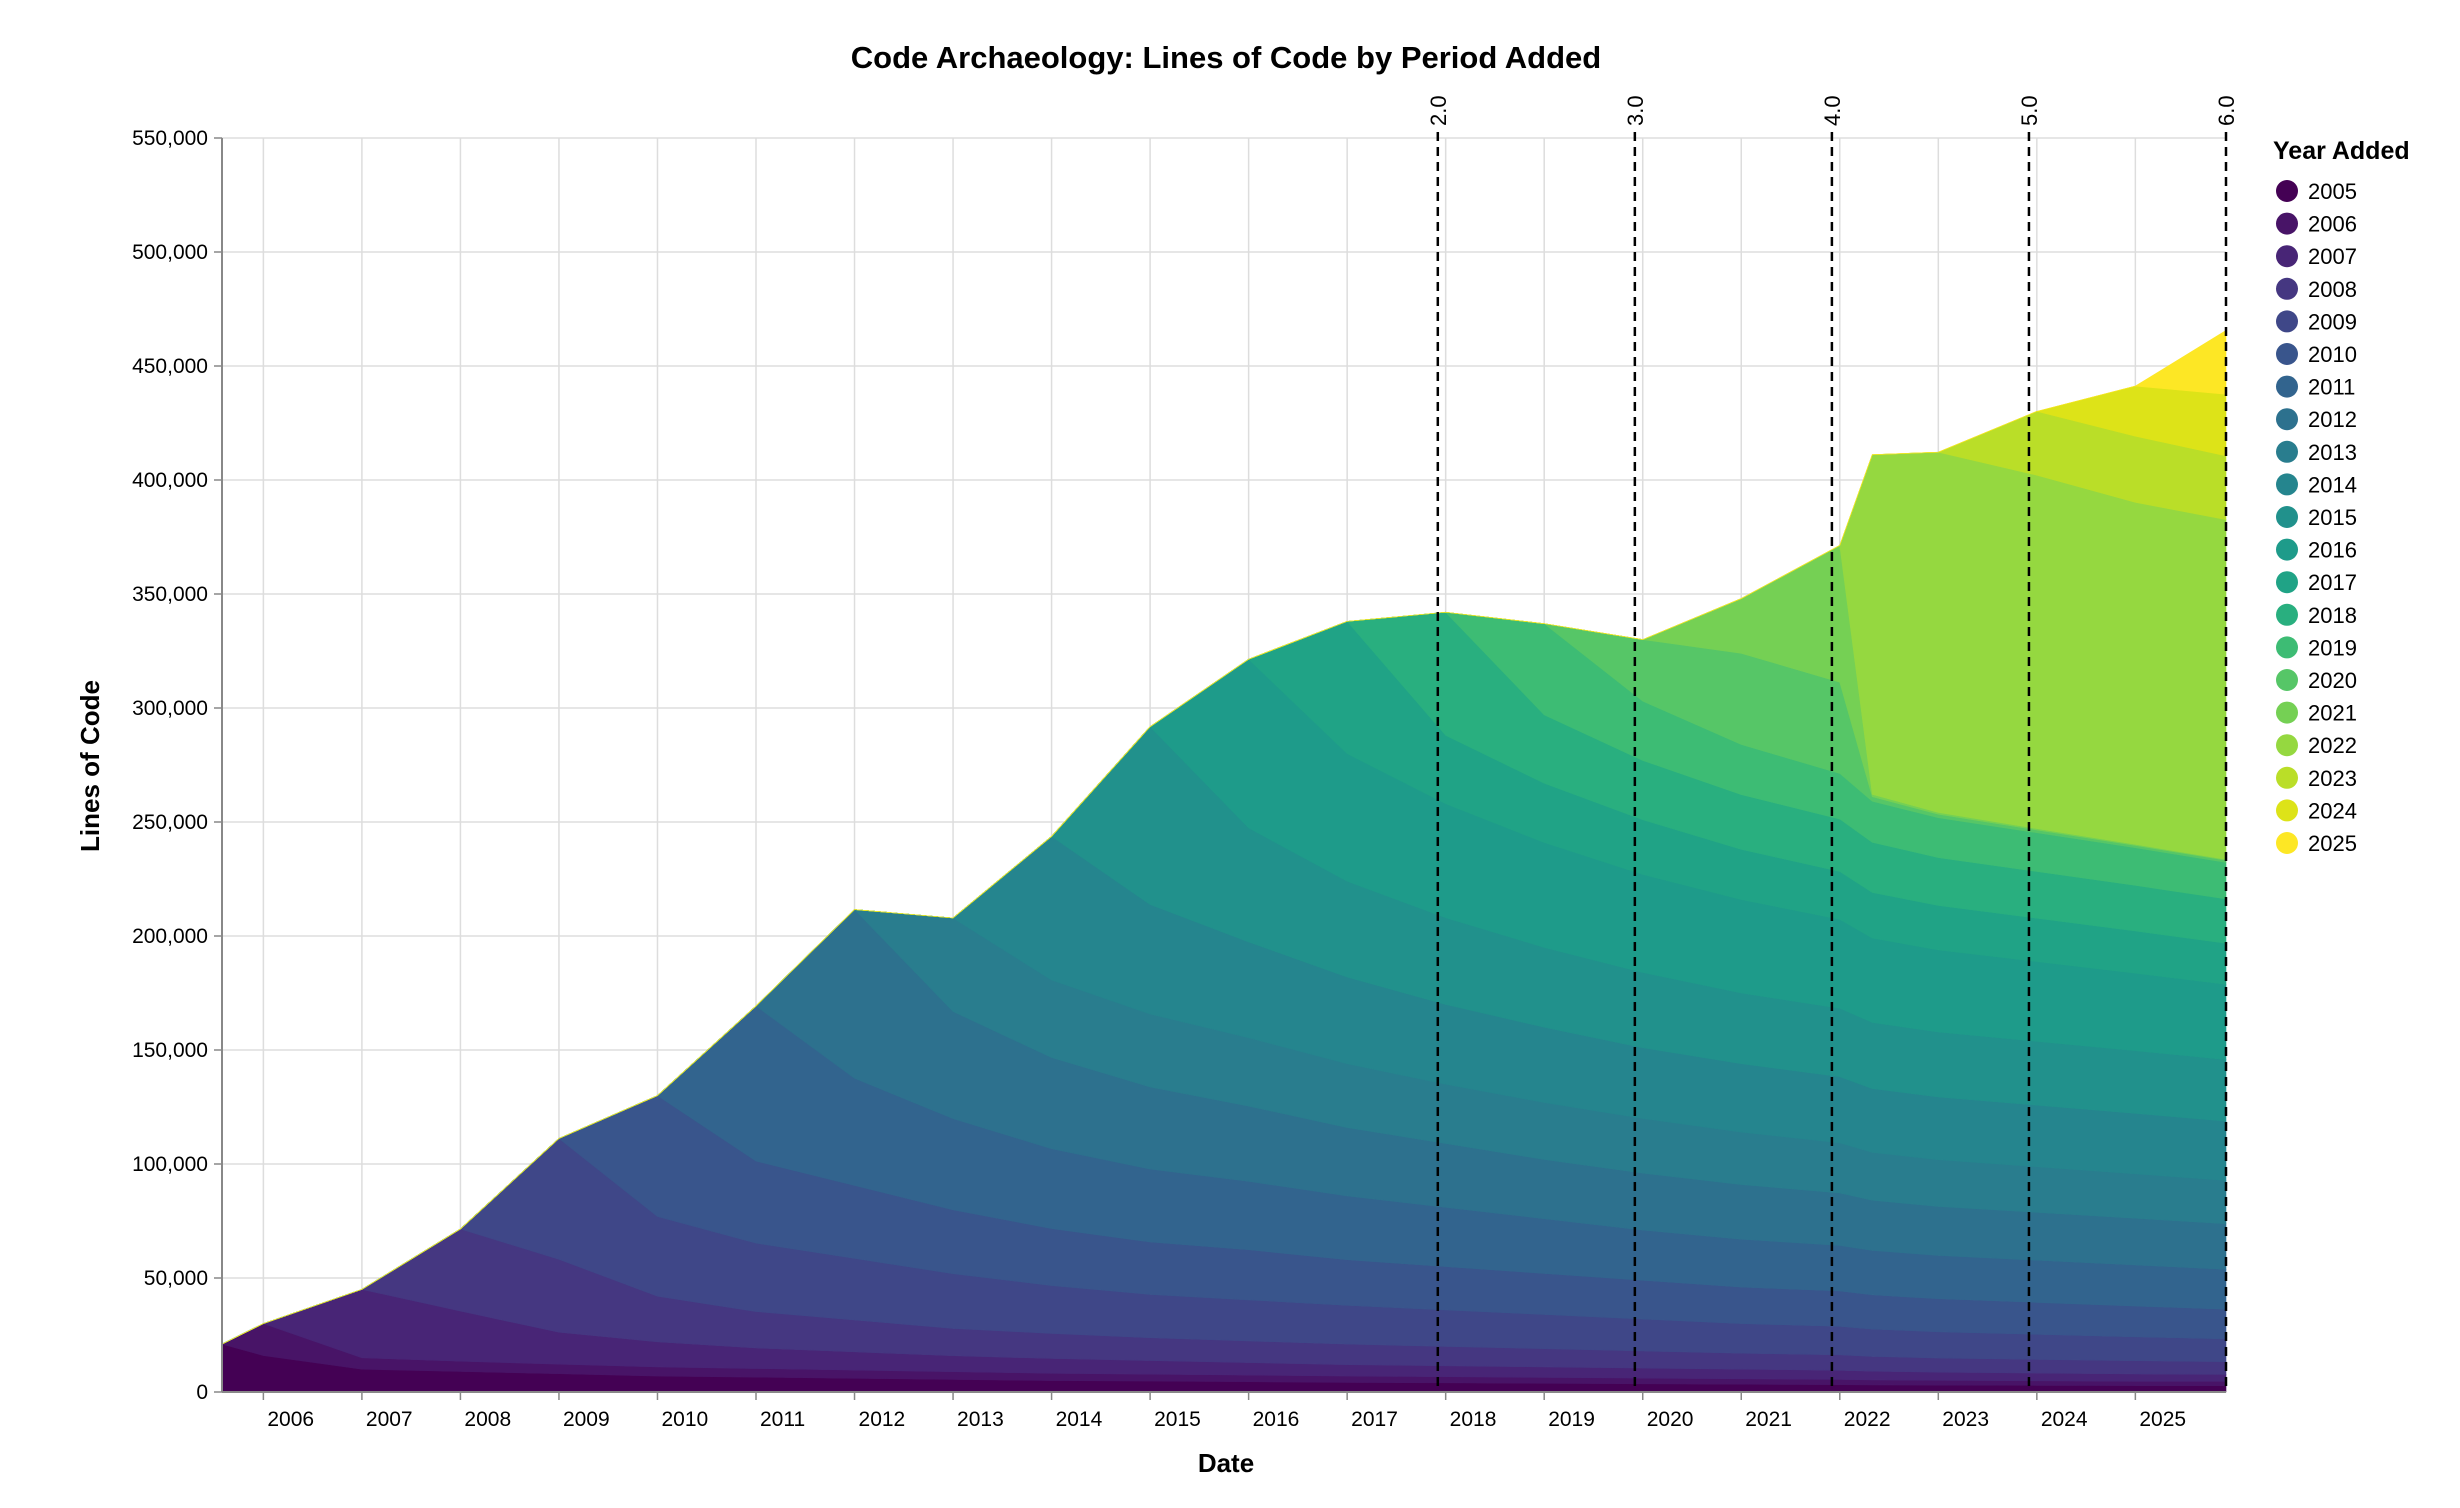  Describe the element at coordinates (980, 1419) in the screenshot. I see `x-tick-label: 2013` at that location.